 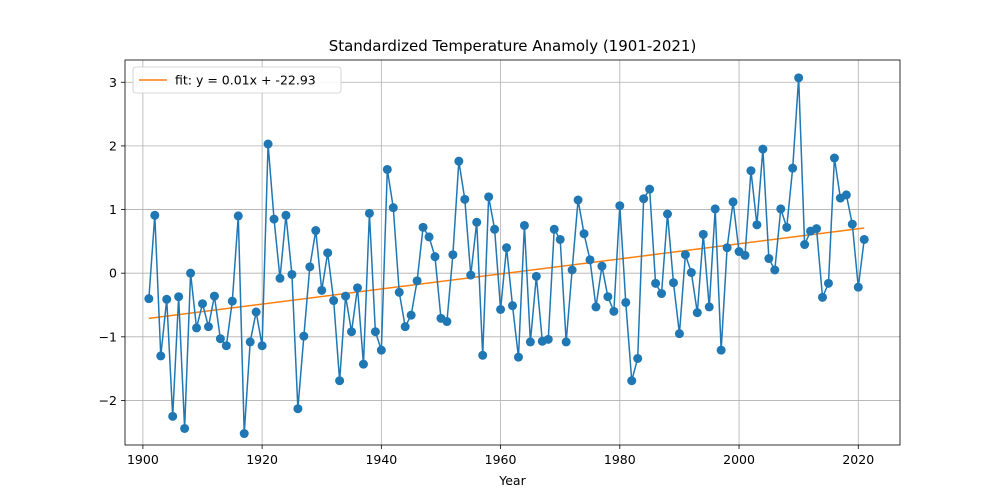 I want to click on x-tick-label: 1900, so click(x=143, y=459).